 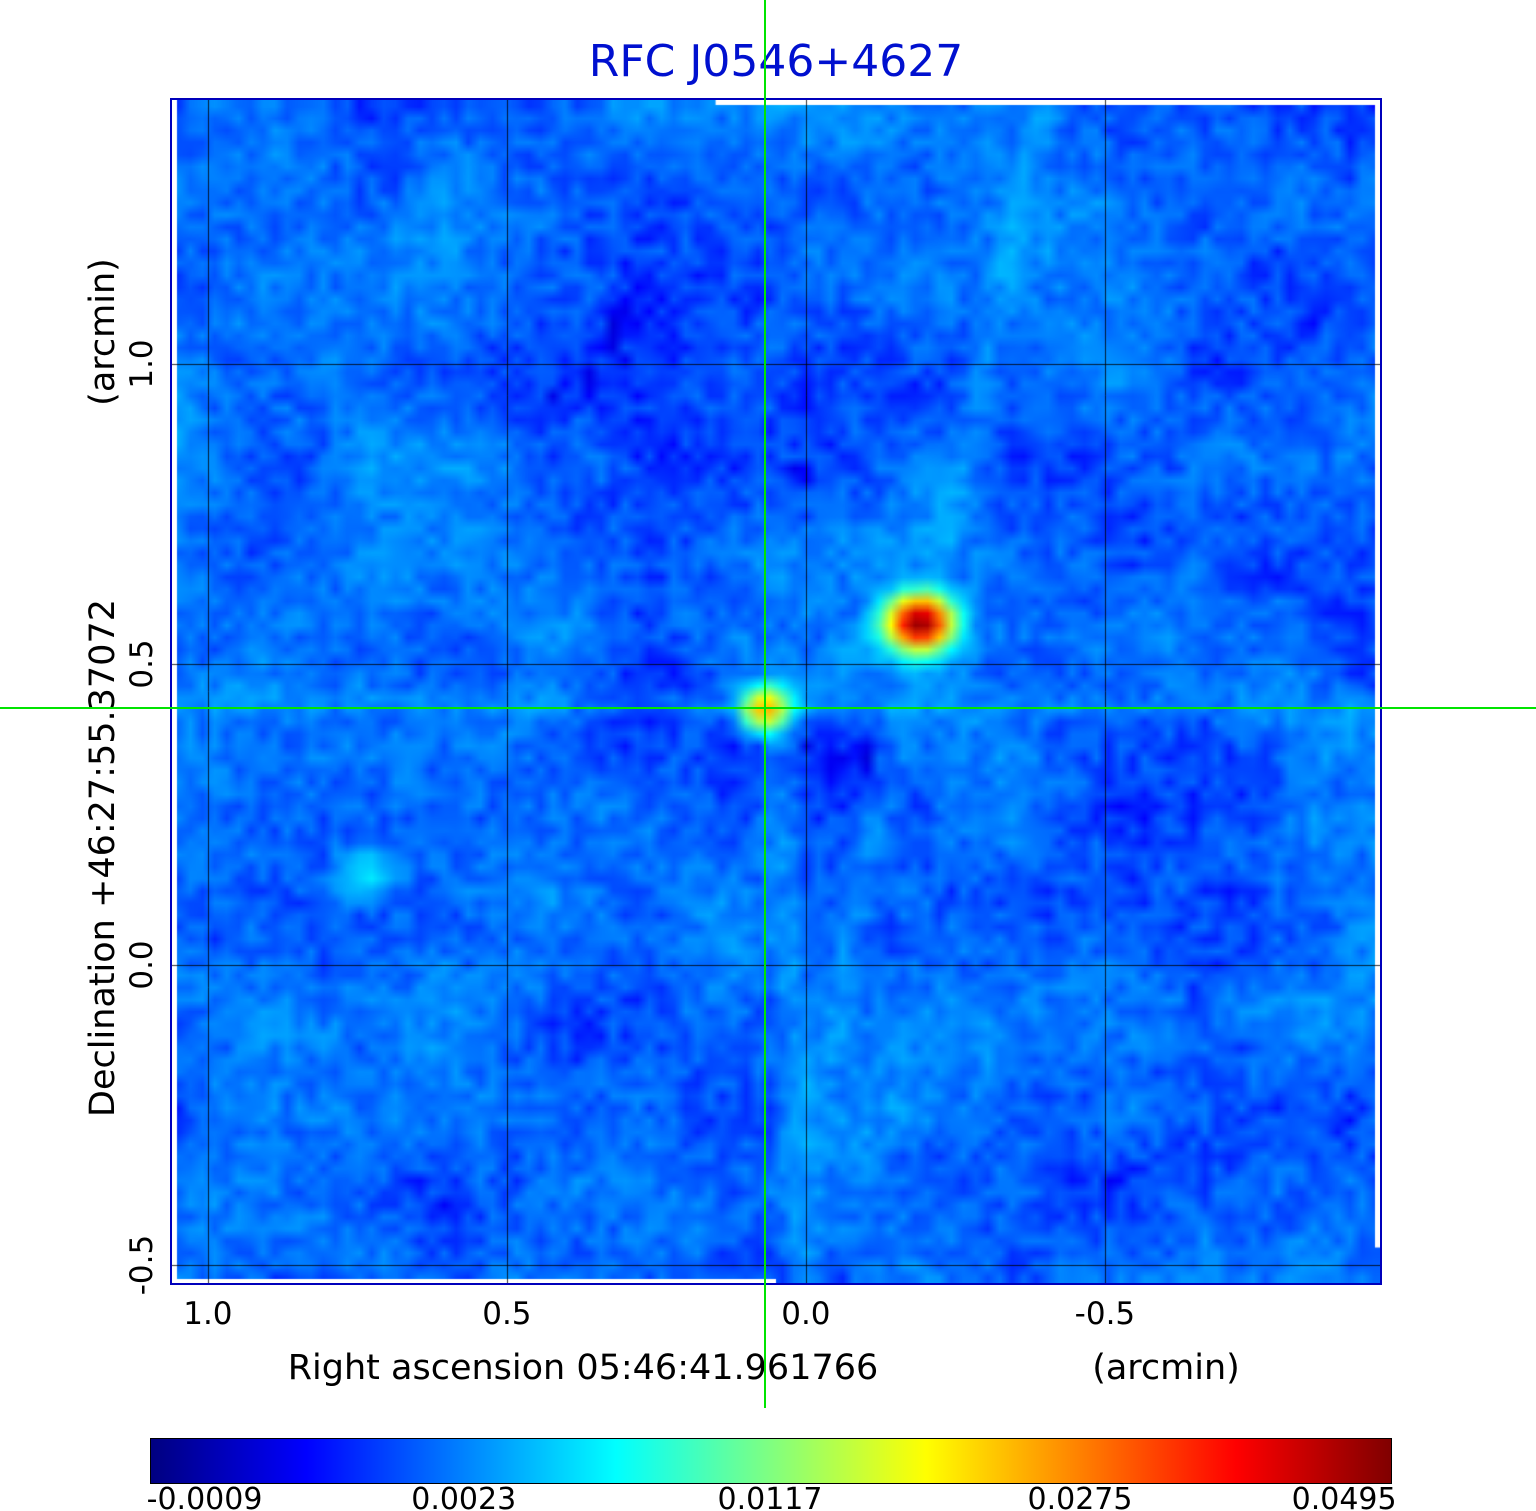 What do you see at coordinates (583, 1368) in the screenshot?
I see `x-axis-label: Right ascension 05:46:41.961766` at bounding box center [583, 1368].